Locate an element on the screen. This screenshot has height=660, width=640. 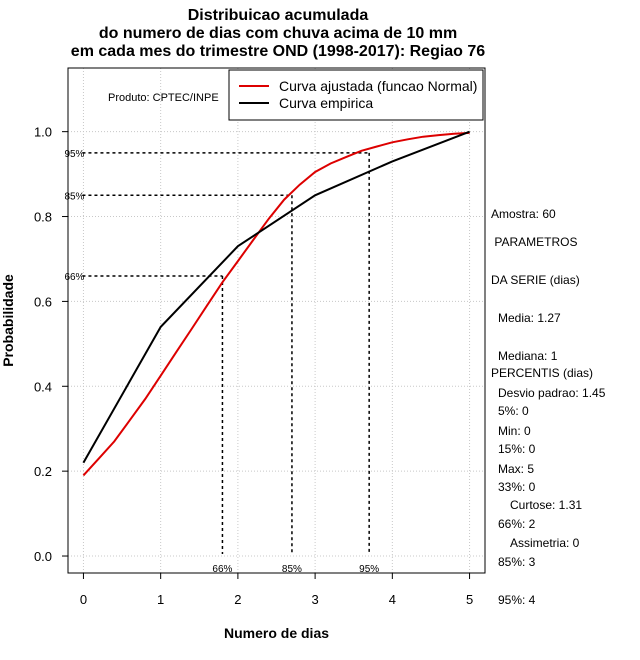
sample-size: Amostra: 60 is located at coordinates (523, 214).